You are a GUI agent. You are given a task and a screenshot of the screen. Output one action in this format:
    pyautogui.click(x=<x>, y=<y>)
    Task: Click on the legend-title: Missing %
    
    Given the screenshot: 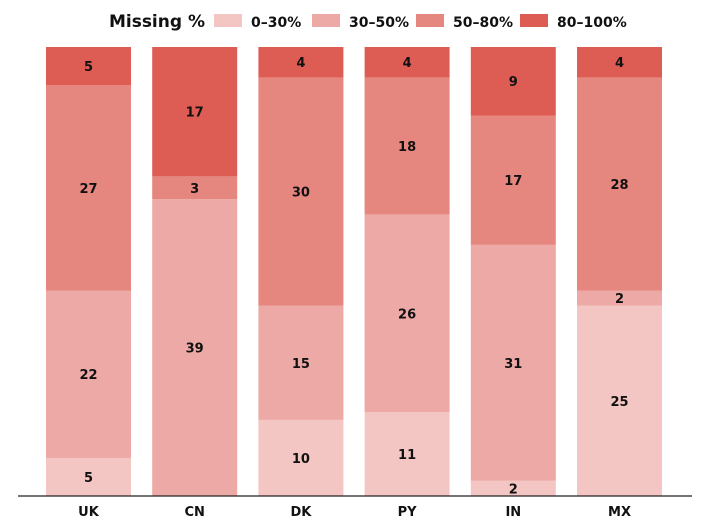 What is the action you would take?
    pyautogui.click(x=157, y=22)
    